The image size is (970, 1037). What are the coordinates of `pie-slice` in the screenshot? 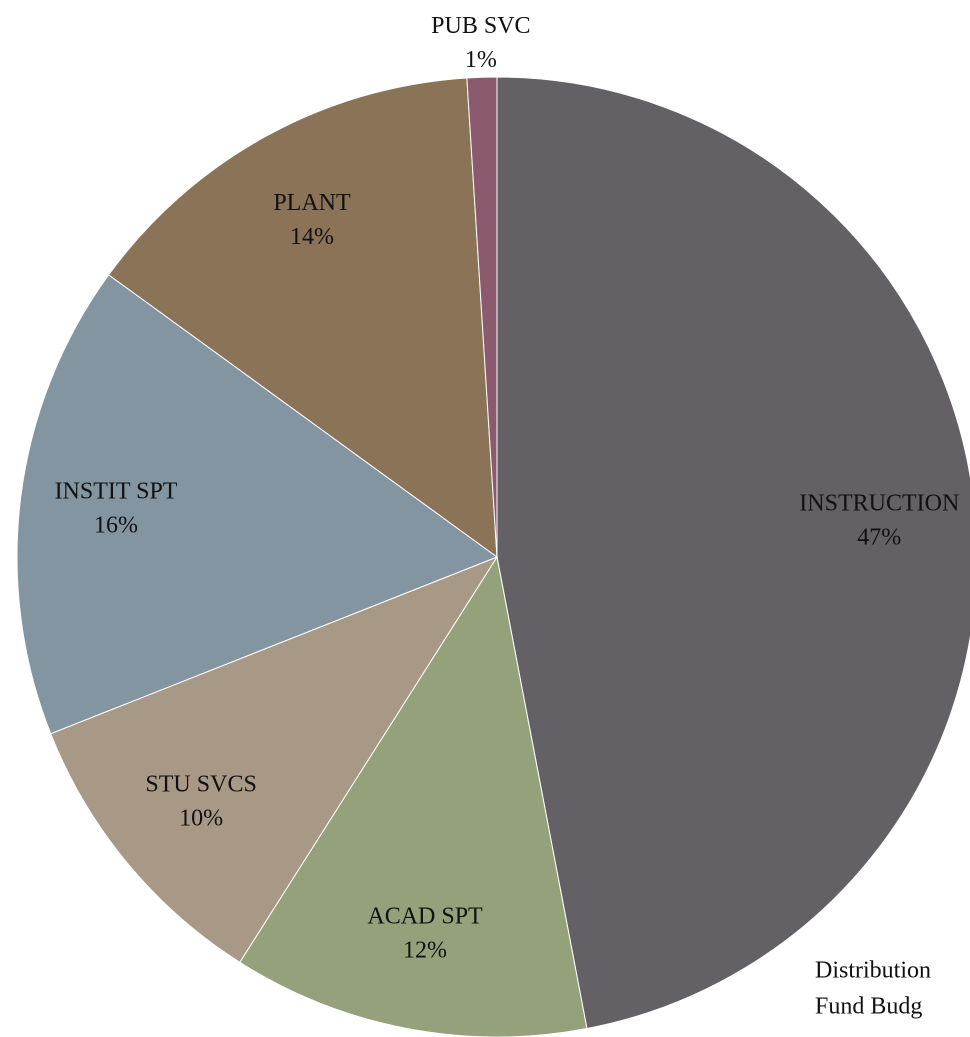 It's located at (482, 317).